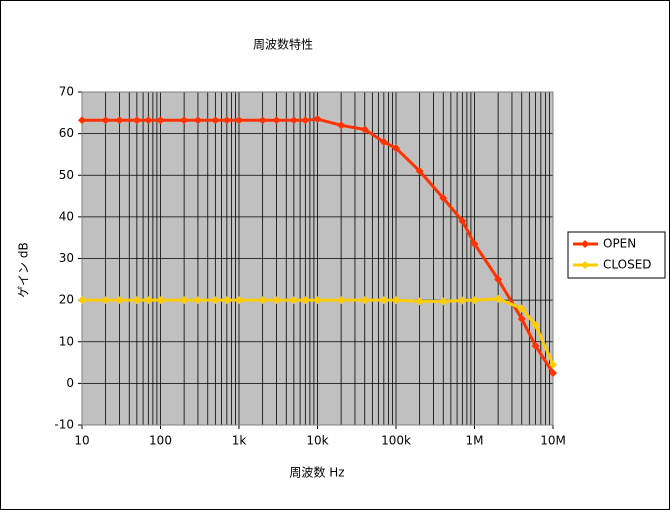 This screenshot has height=510, width=670. What do you see at coordinates (66, 133) in the screenshot?
I see `y-tick-label: 60` at bounding box center [66, 133].